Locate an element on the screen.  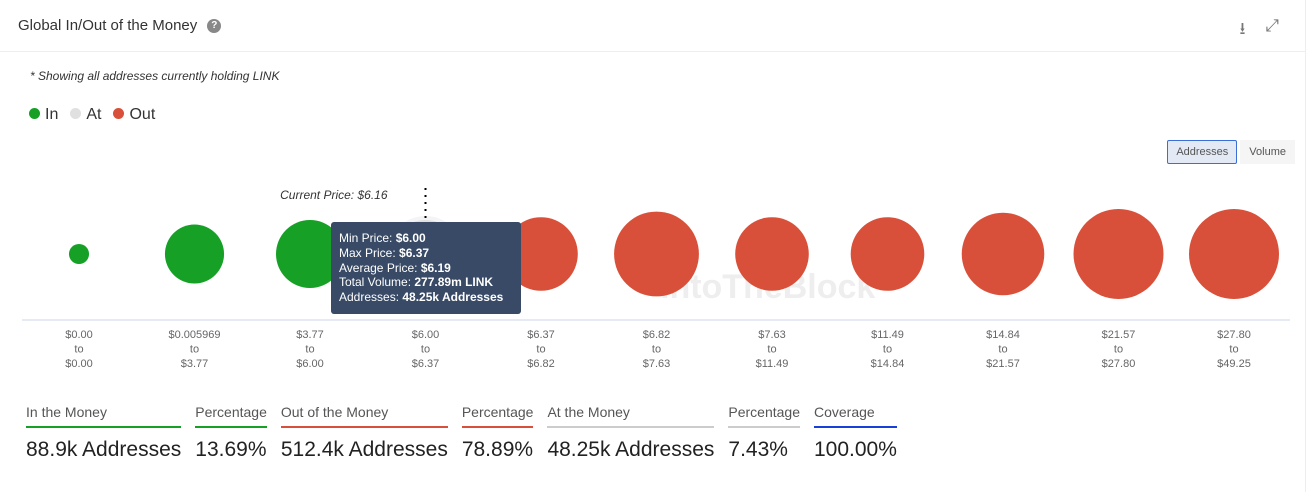
tooltip-row: Min Price: $6.00 is located at coordinates (426, 238).